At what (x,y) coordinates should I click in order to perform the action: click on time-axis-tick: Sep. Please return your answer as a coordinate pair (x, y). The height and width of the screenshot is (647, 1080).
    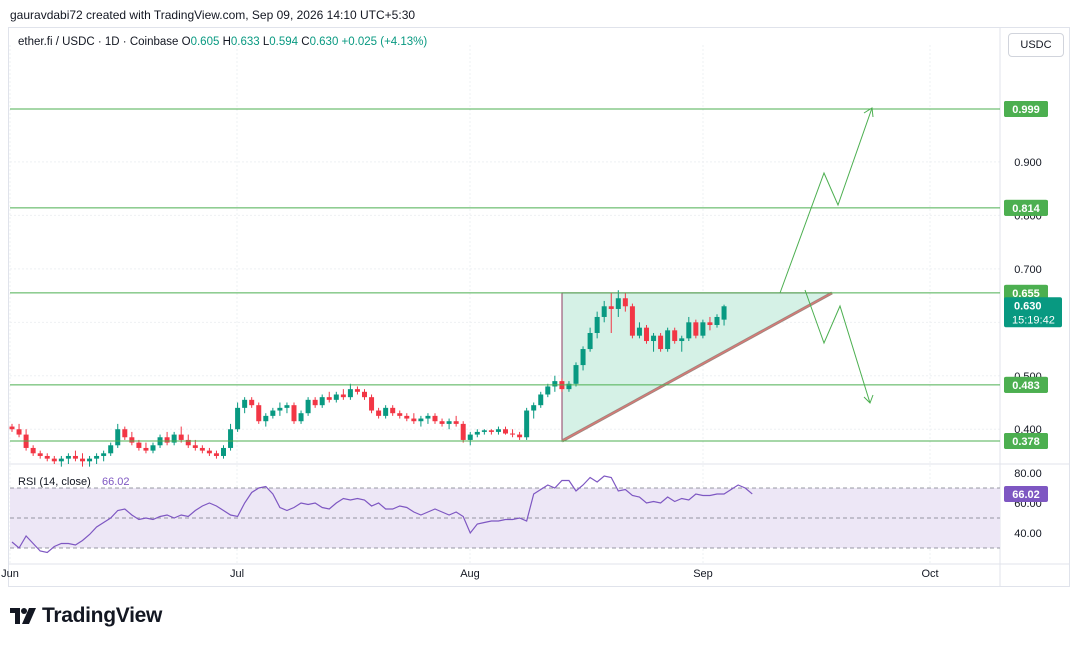
    Looking at the image, I should click on (703, 574).